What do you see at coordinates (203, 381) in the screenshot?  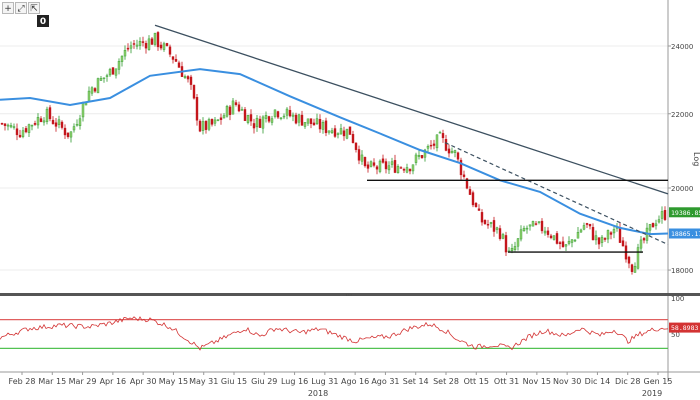 I see `x-tick-label: May 31` at bounding box center [203, 381].